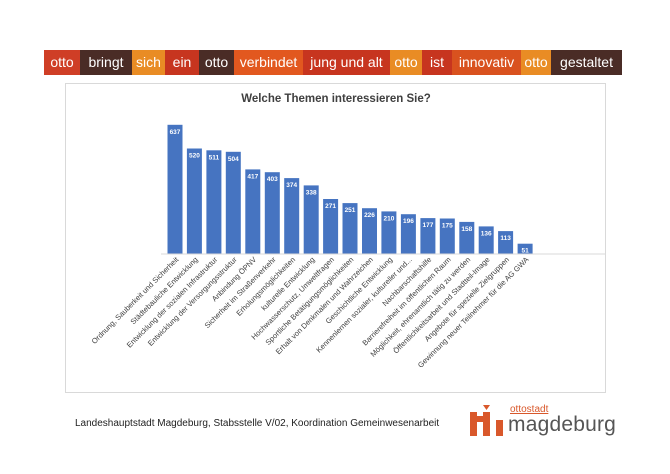  Describe the element at coordinates (233, 159) in the screenshot. I see `data-label: 504` at that location.